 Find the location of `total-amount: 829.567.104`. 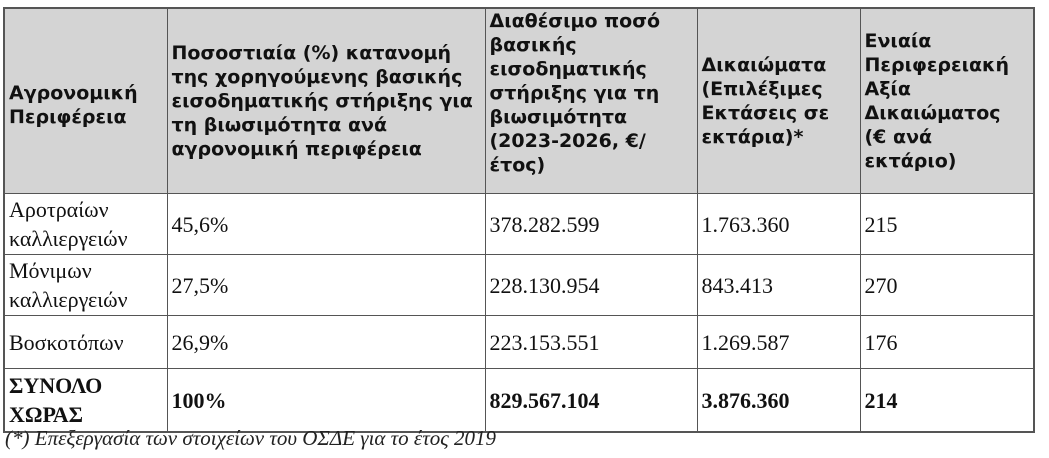

total-amount: 829.567.104 is located at coordinates (591, 400).